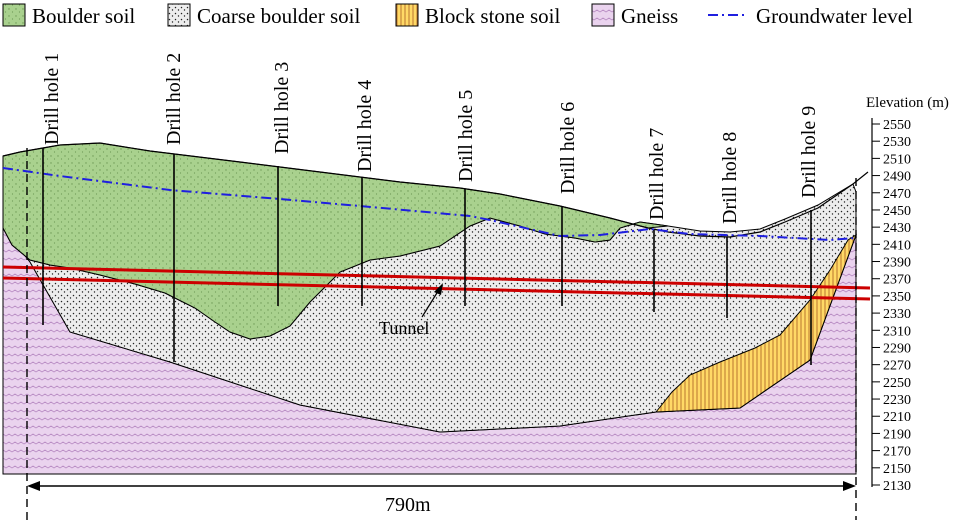  I want to click on legend-label-boulder-soil: Boulder soil, so click(83, 16).